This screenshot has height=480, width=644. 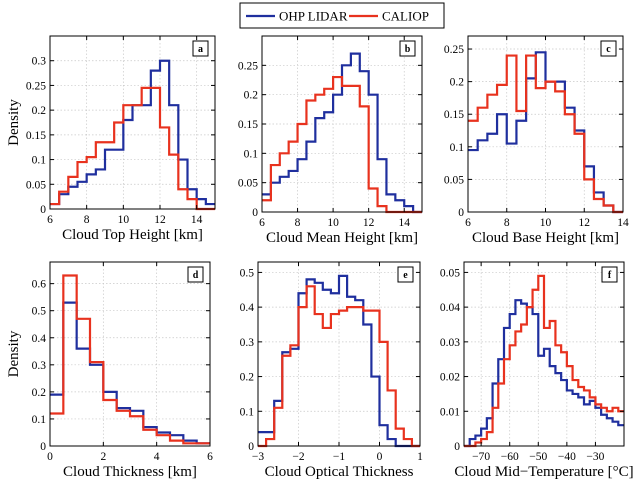 What do you see at coordinates (39, 285) in the screenshot?
I see `y-tick-label: 0.6` at bounding box center [39, 285].